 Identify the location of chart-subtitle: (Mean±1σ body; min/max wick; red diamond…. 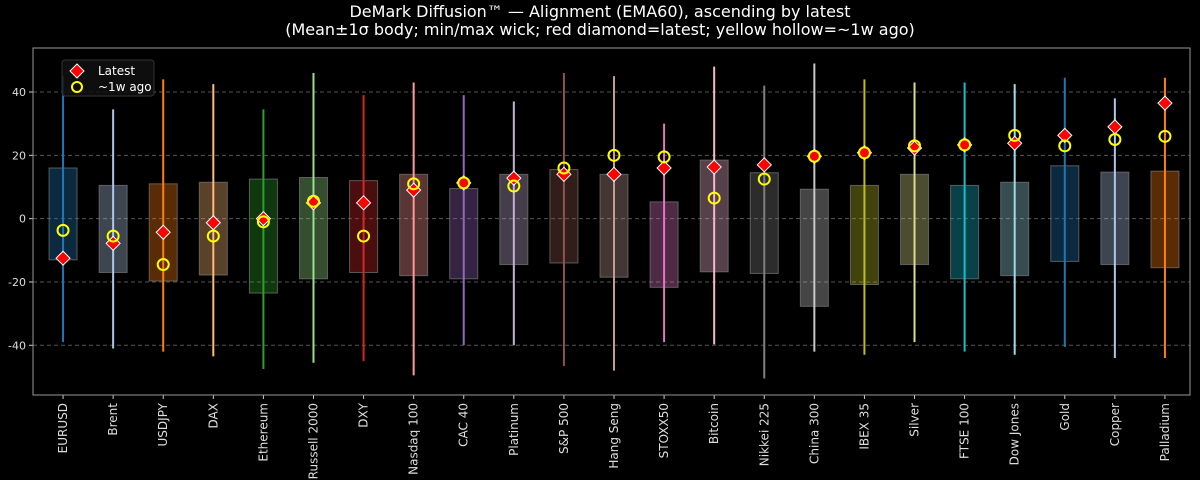
(600, 29).